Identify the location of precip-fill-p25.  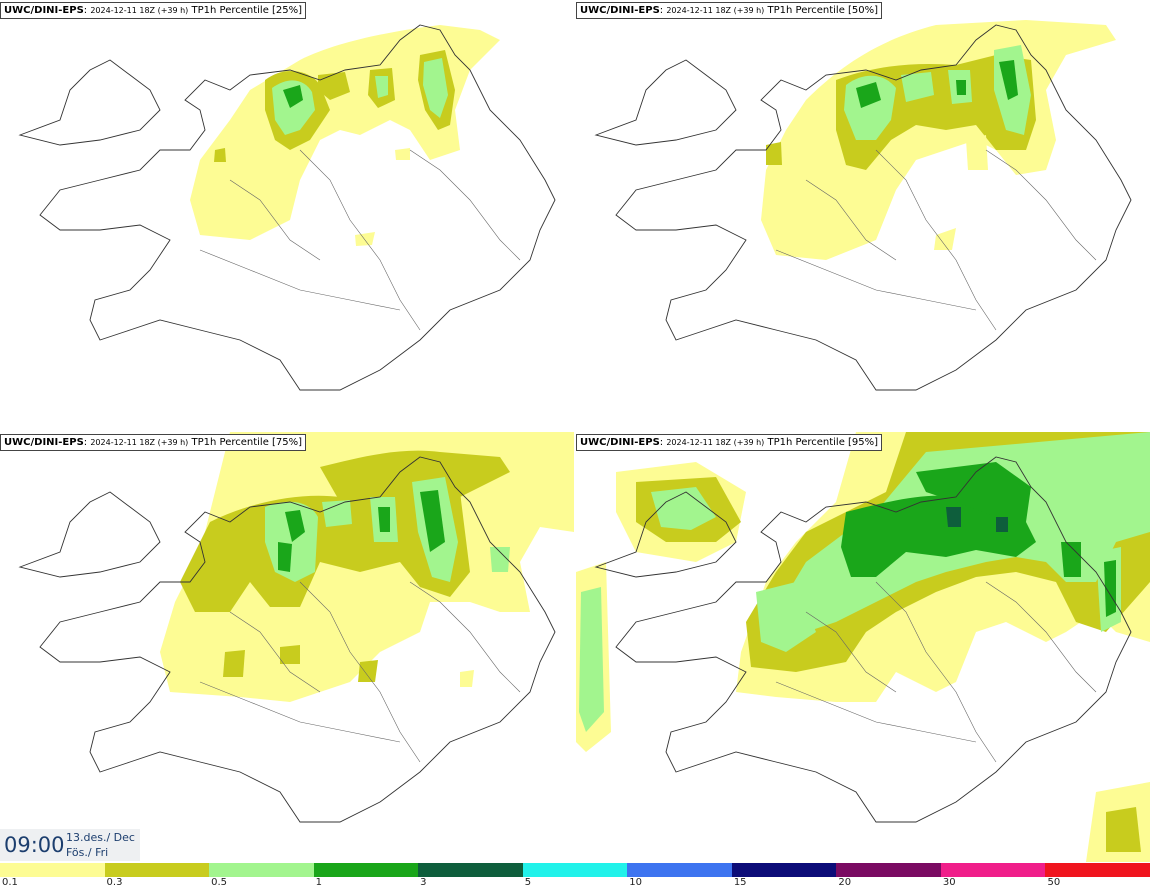
(345, 135).